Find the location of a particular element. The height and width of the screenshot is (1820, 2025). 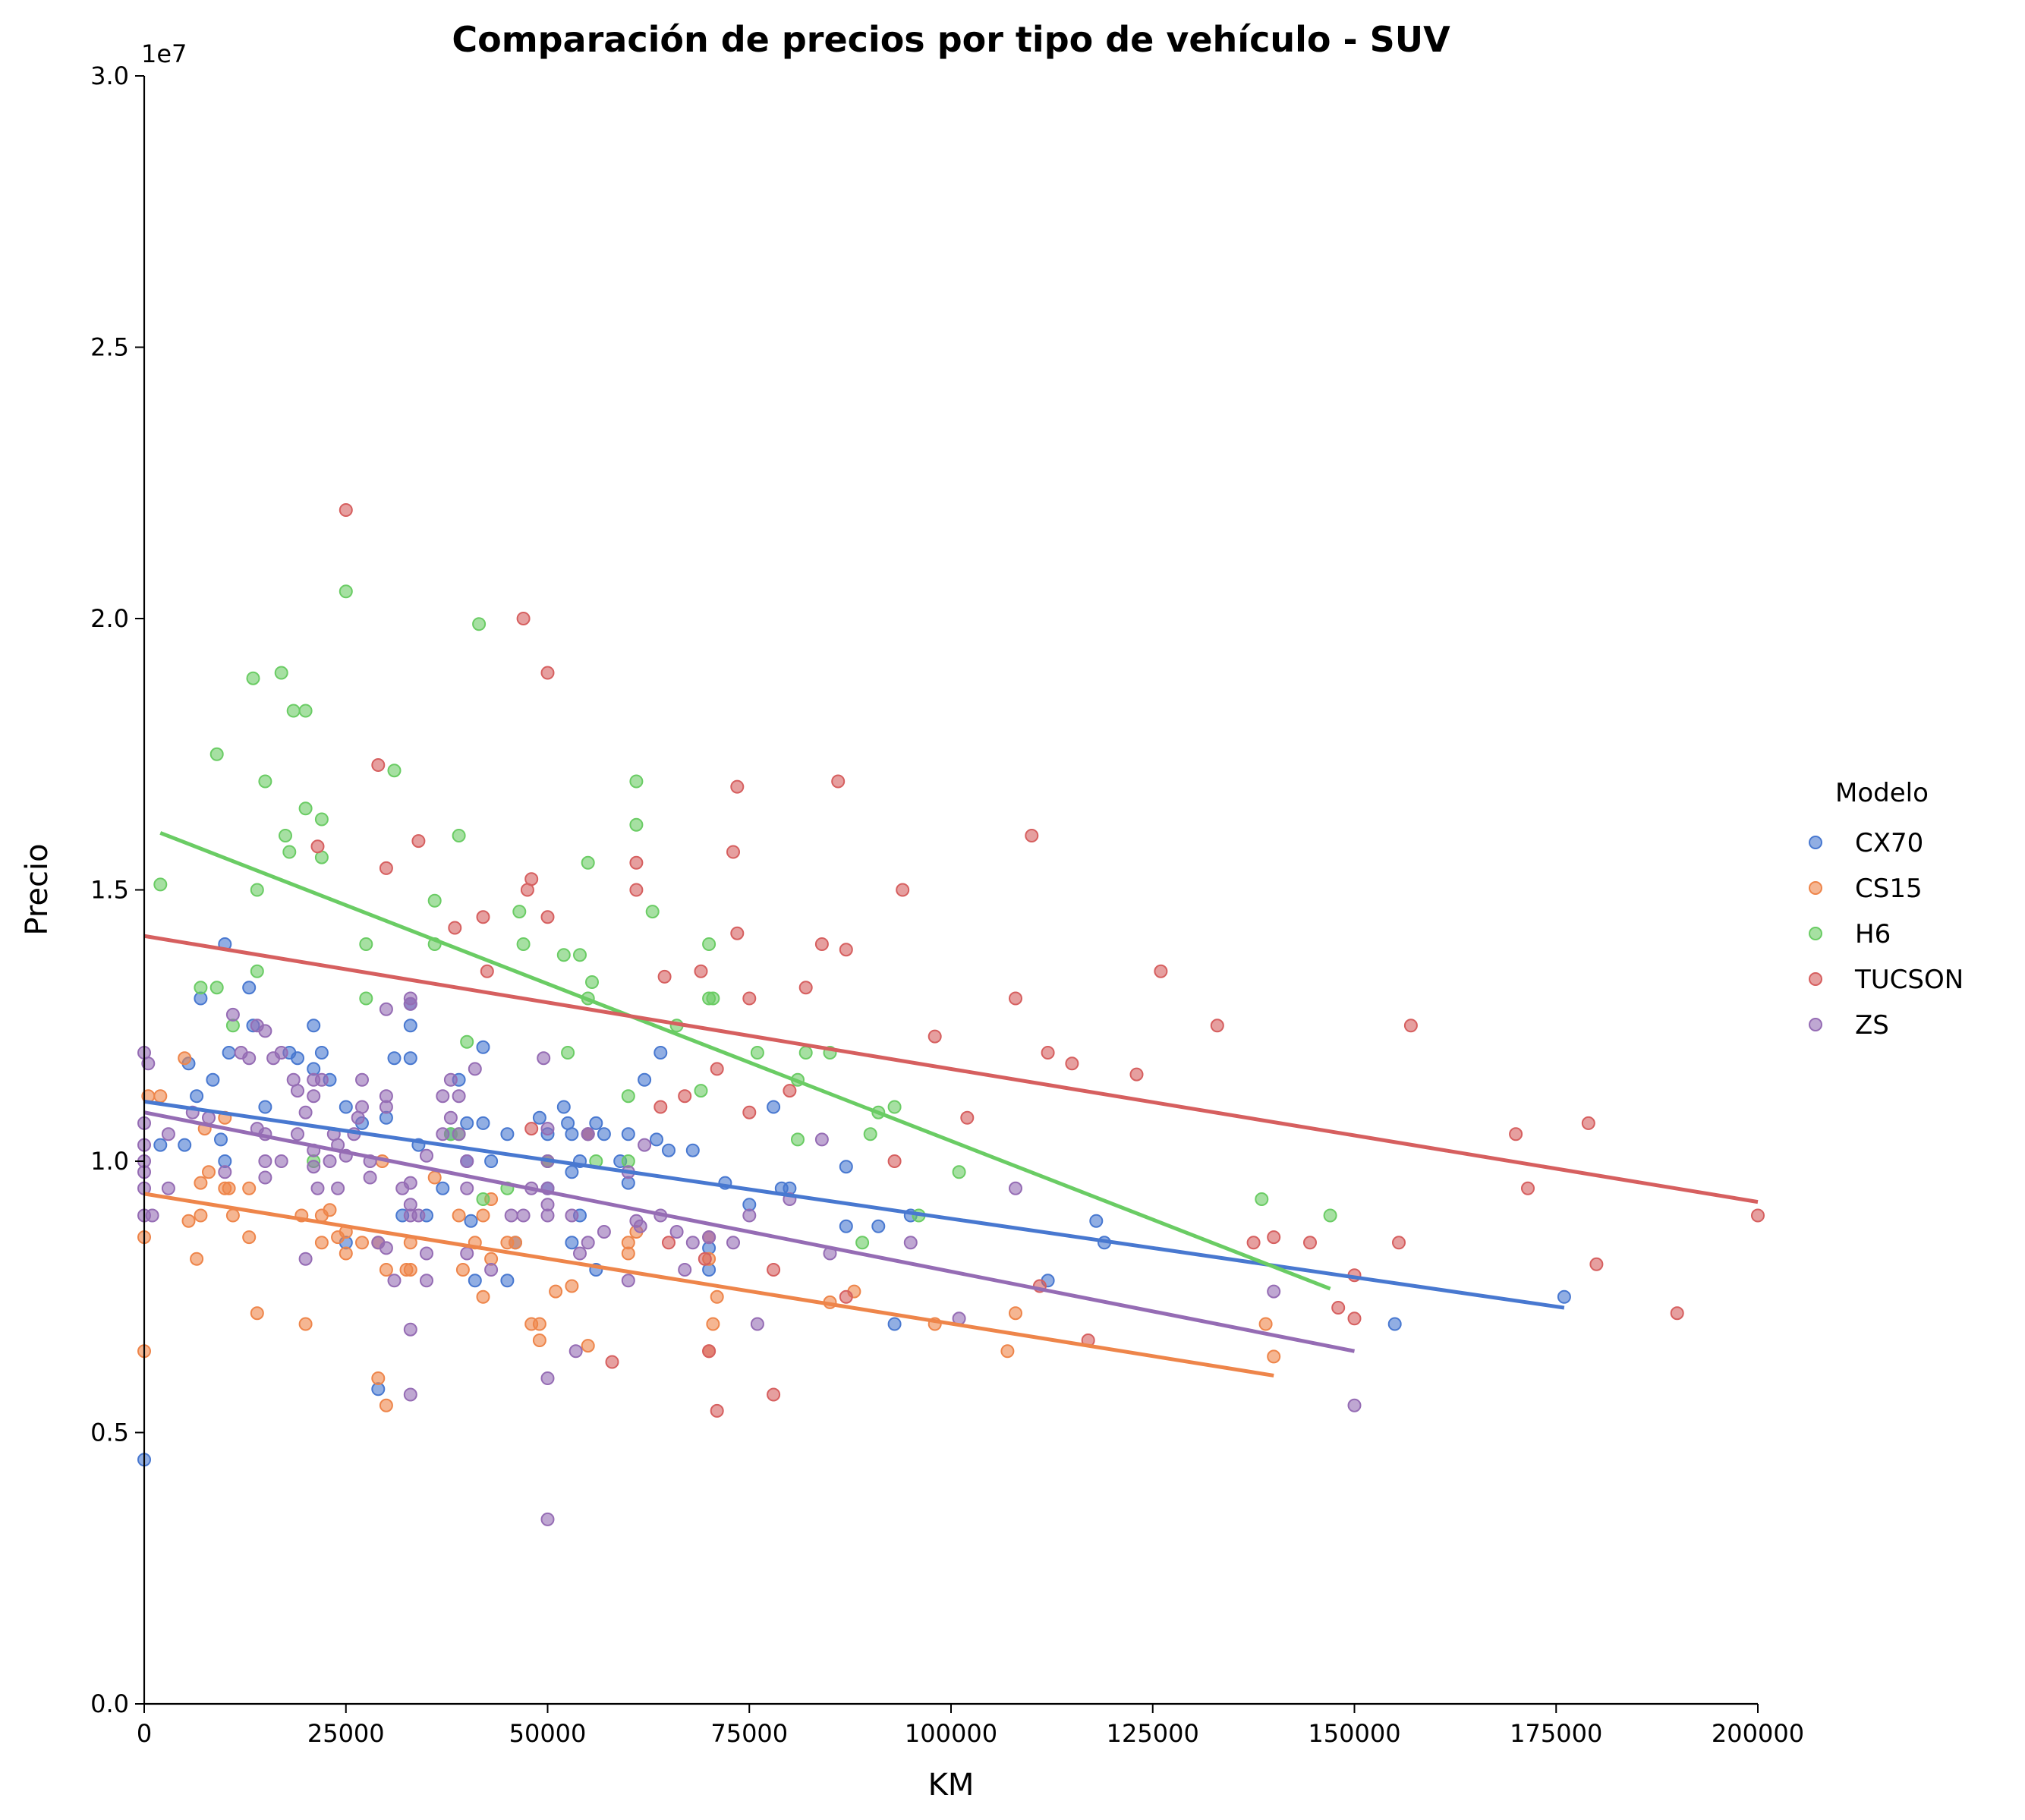

legend-label-tucson: TUCSON is located at coordinates (1909, 980).